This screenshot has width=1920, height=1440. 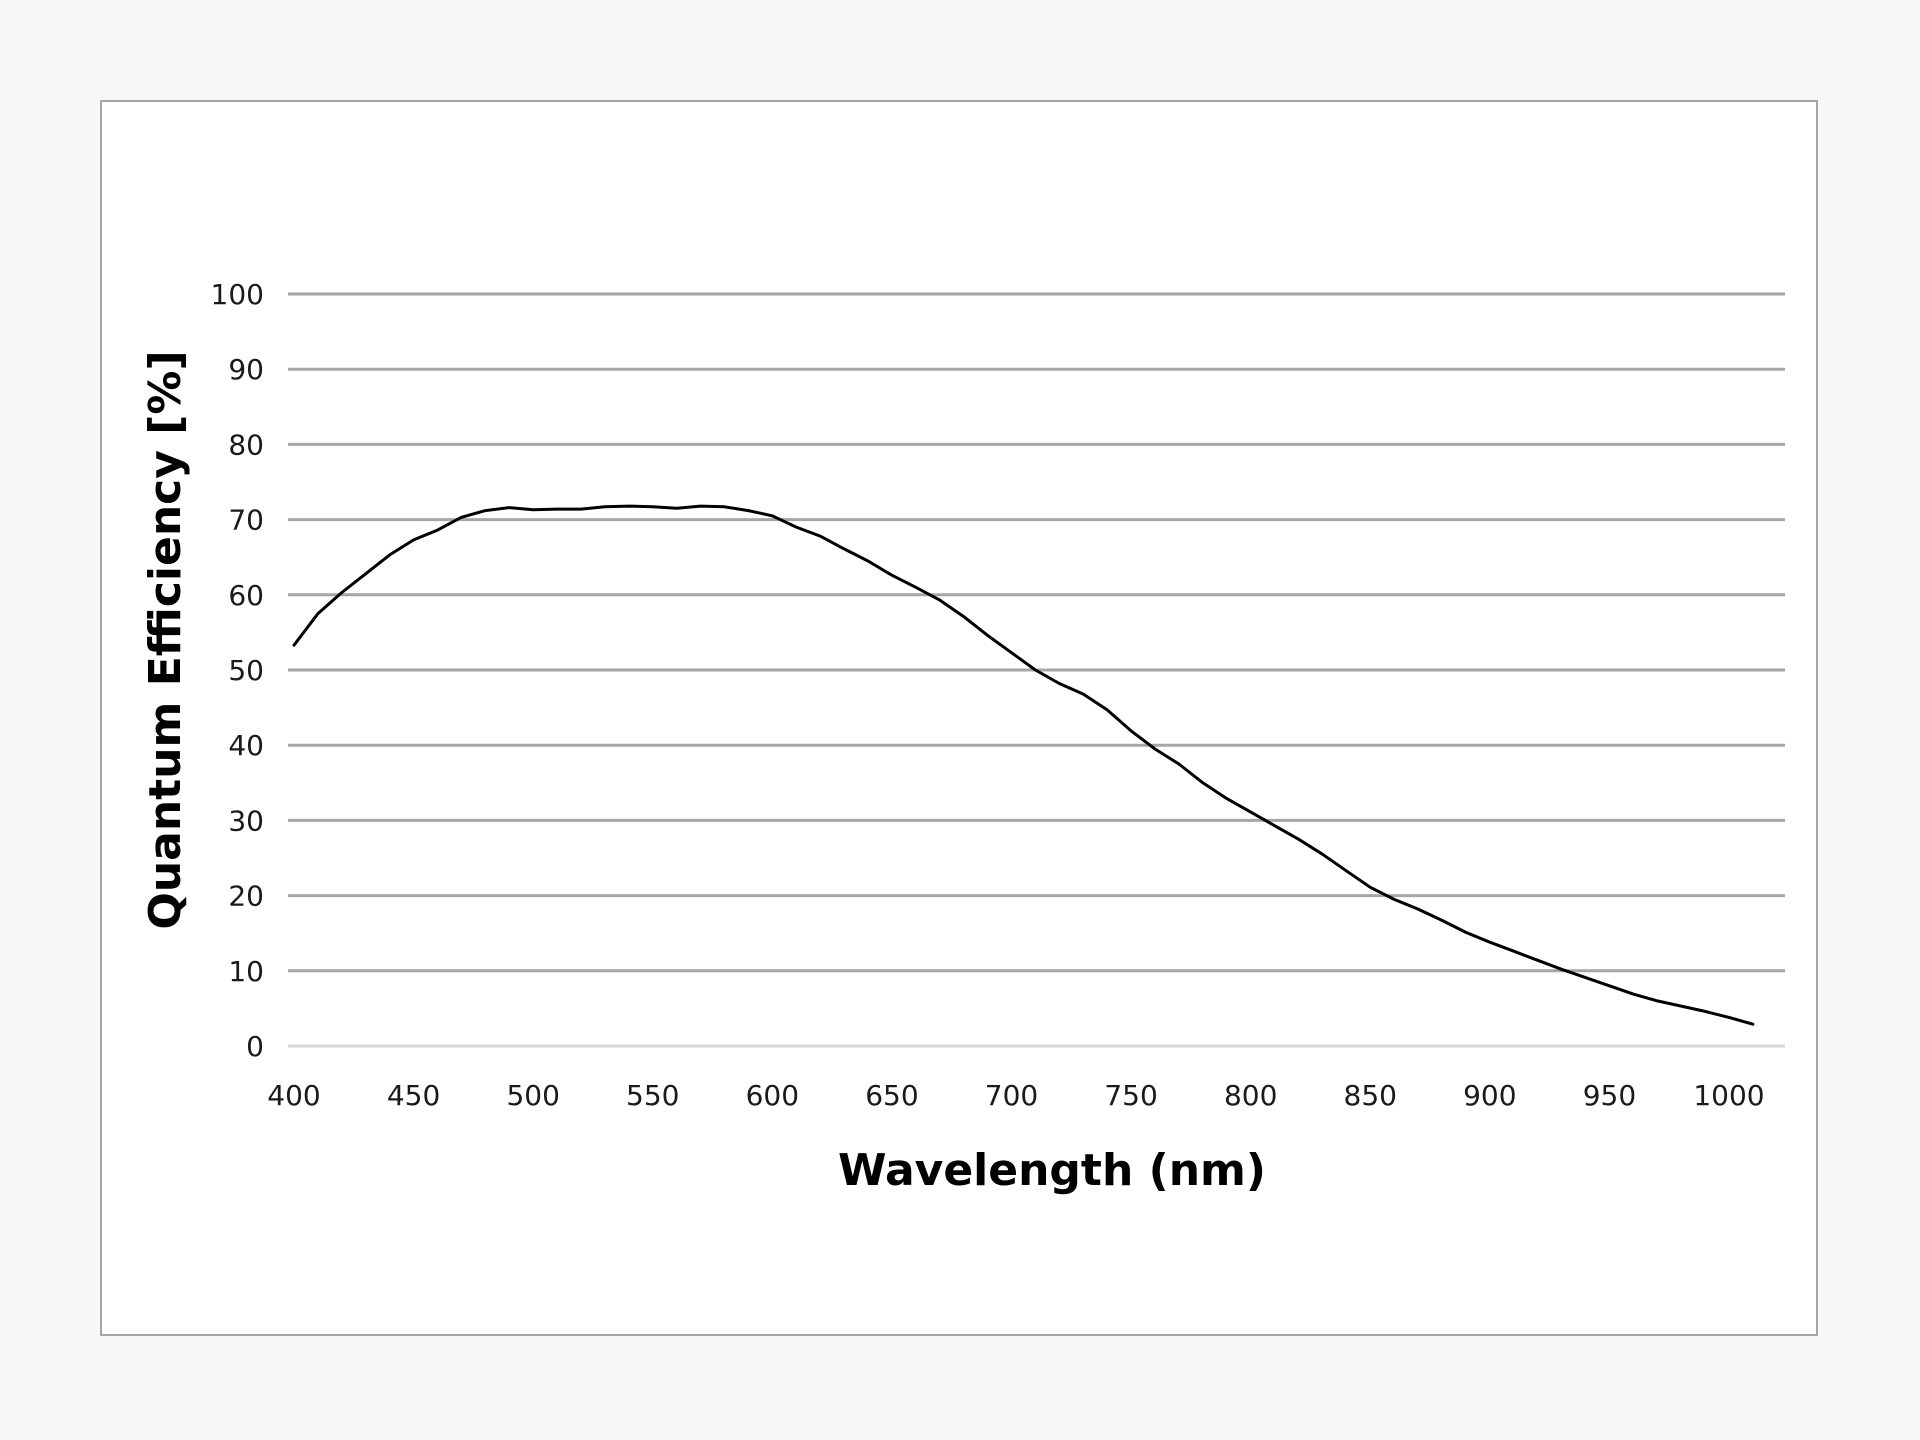 What do you see at coordinates (652, 1095) in the screenshot?
I see `x-tick-label-550: 550` at bounding box center [652, 1095].